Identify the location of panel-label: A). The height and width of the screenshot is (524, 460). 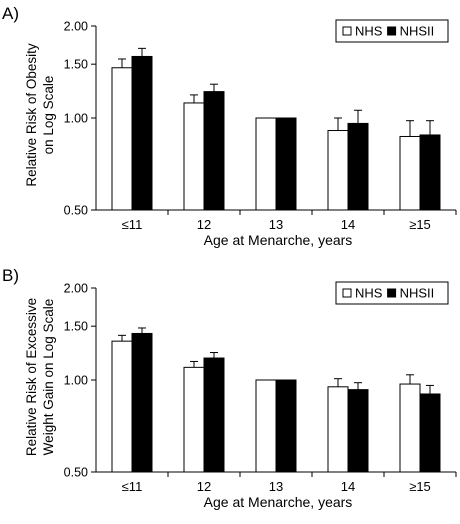
(10, 13).